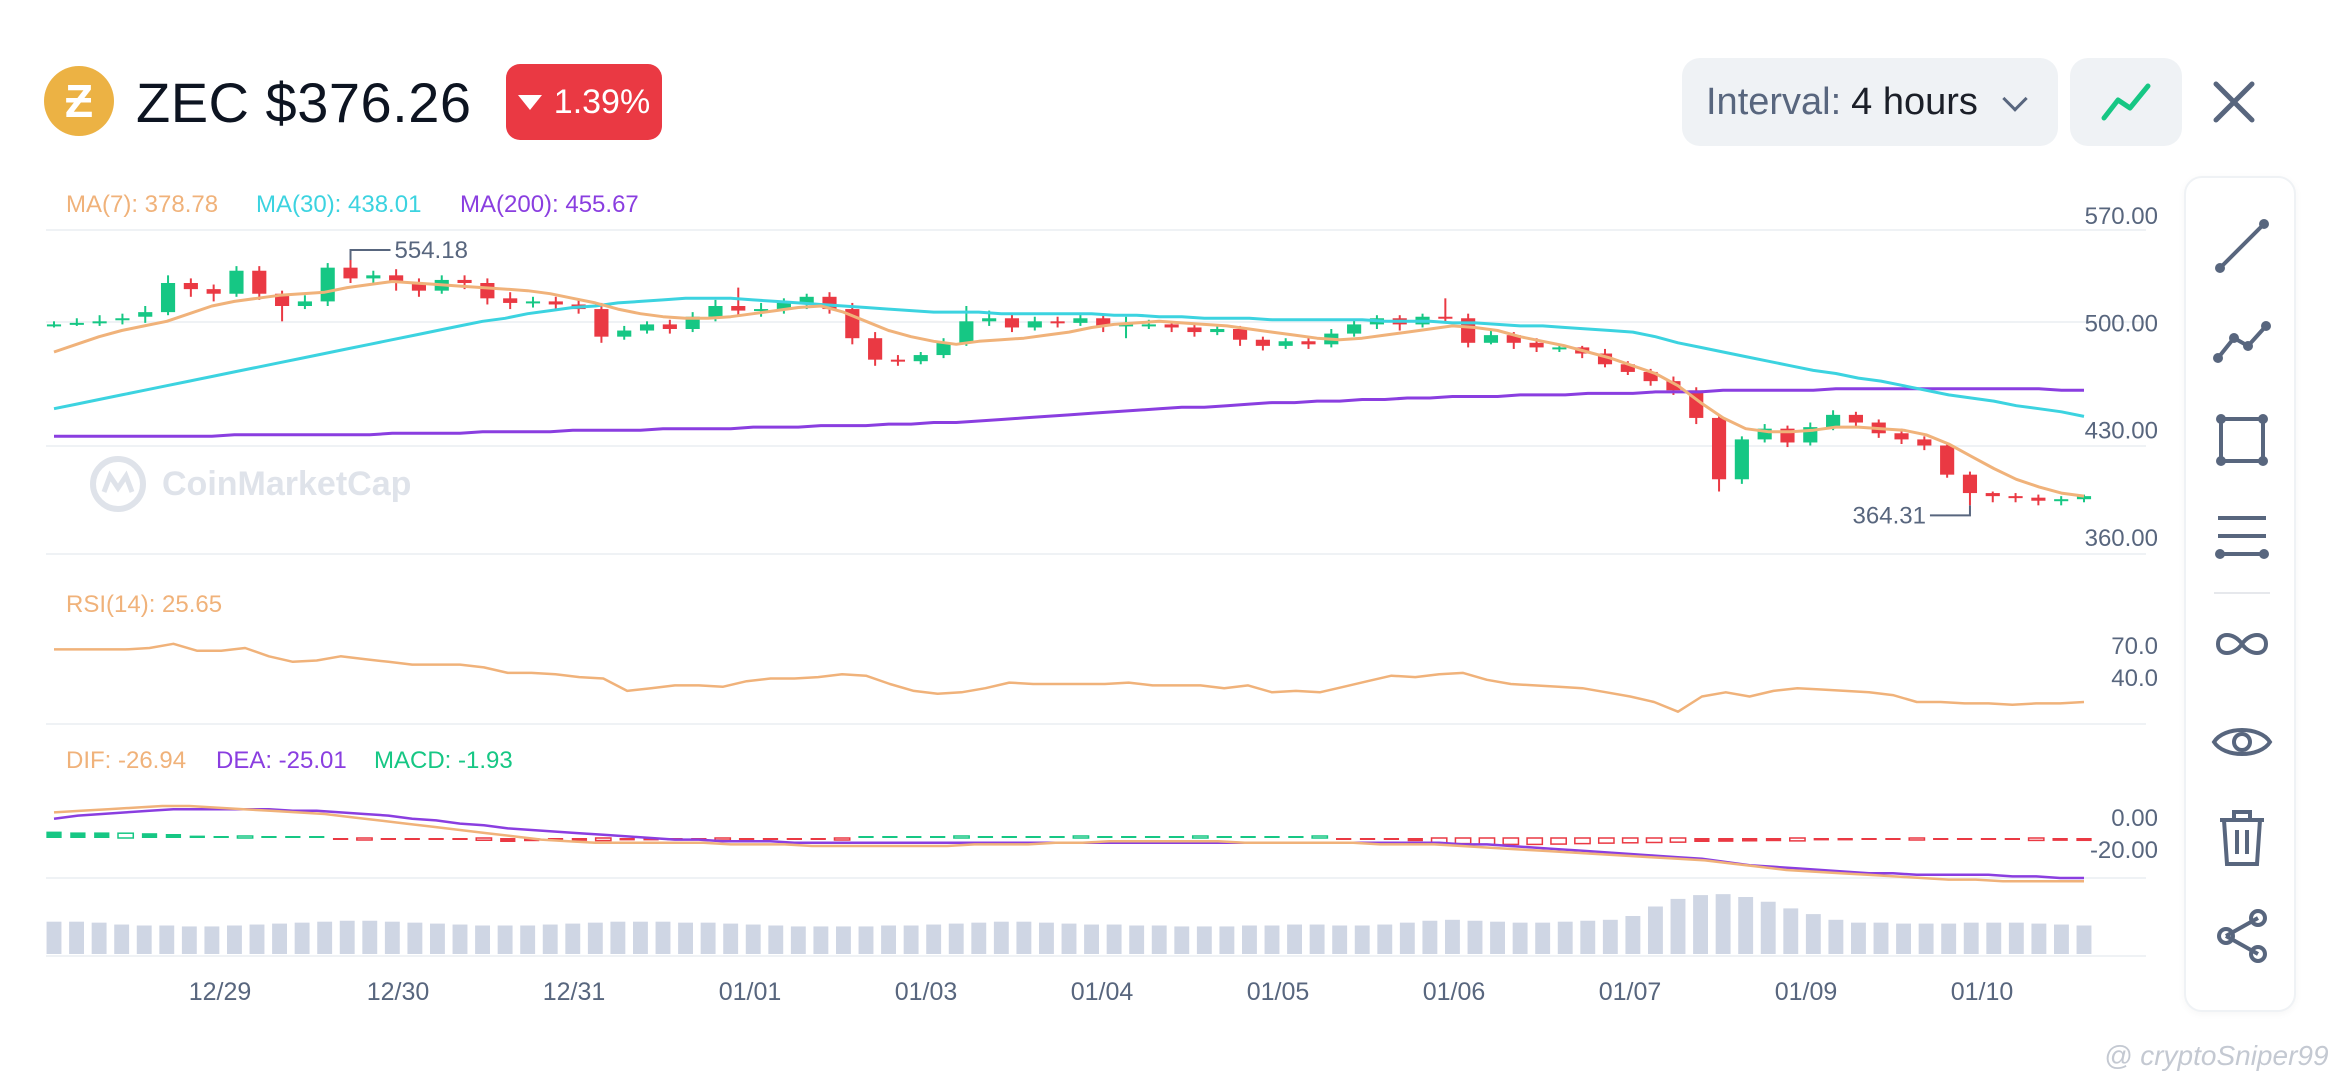 The height and width of the screenshot is (1080, 2340). What do you see at coordinates (2242, 936) in the screenshot?
I see `share-tool` at bounding box center [2242, 936].